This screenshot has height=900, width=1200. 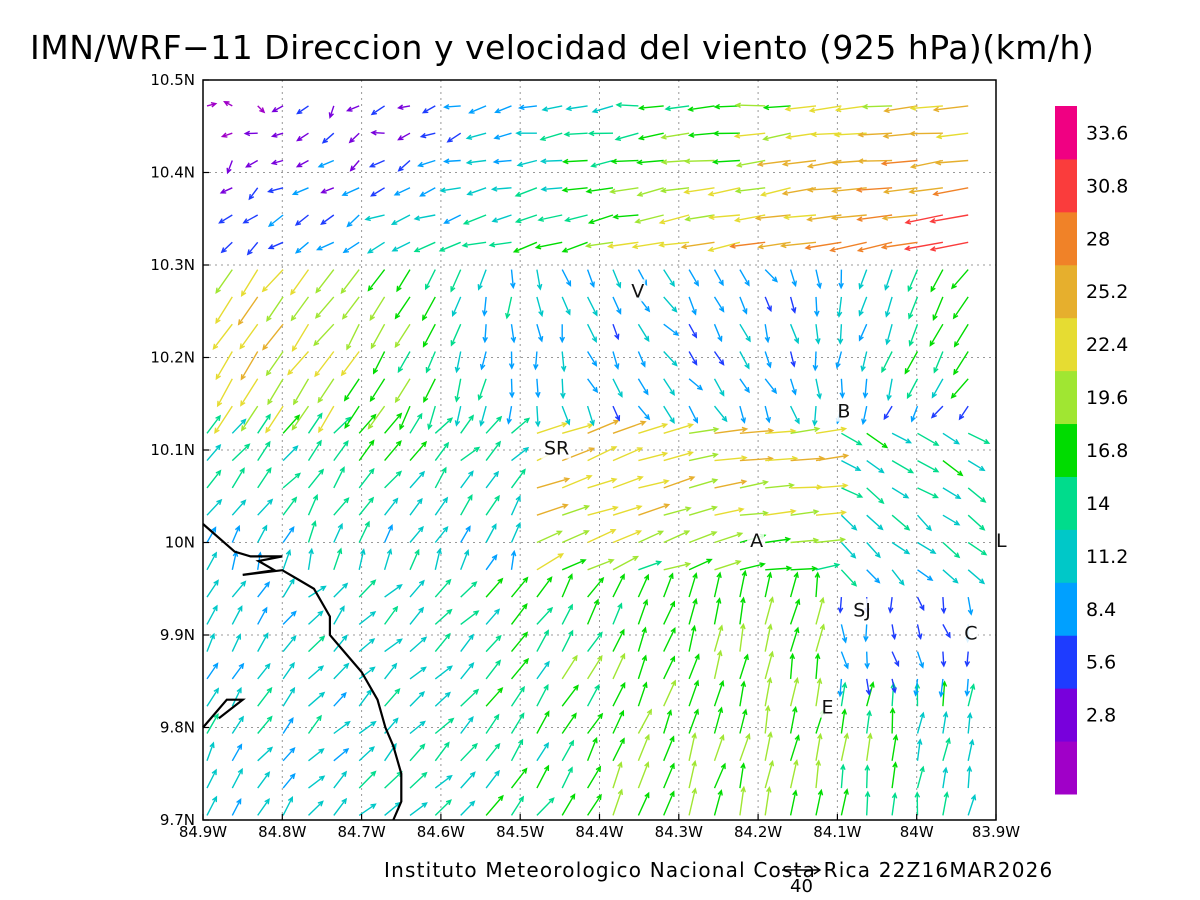 What do you see at coordinates (172, 173) in the screenshot?
I see `lat-tick-label: 10.4N` at bounding box center [172, 173].